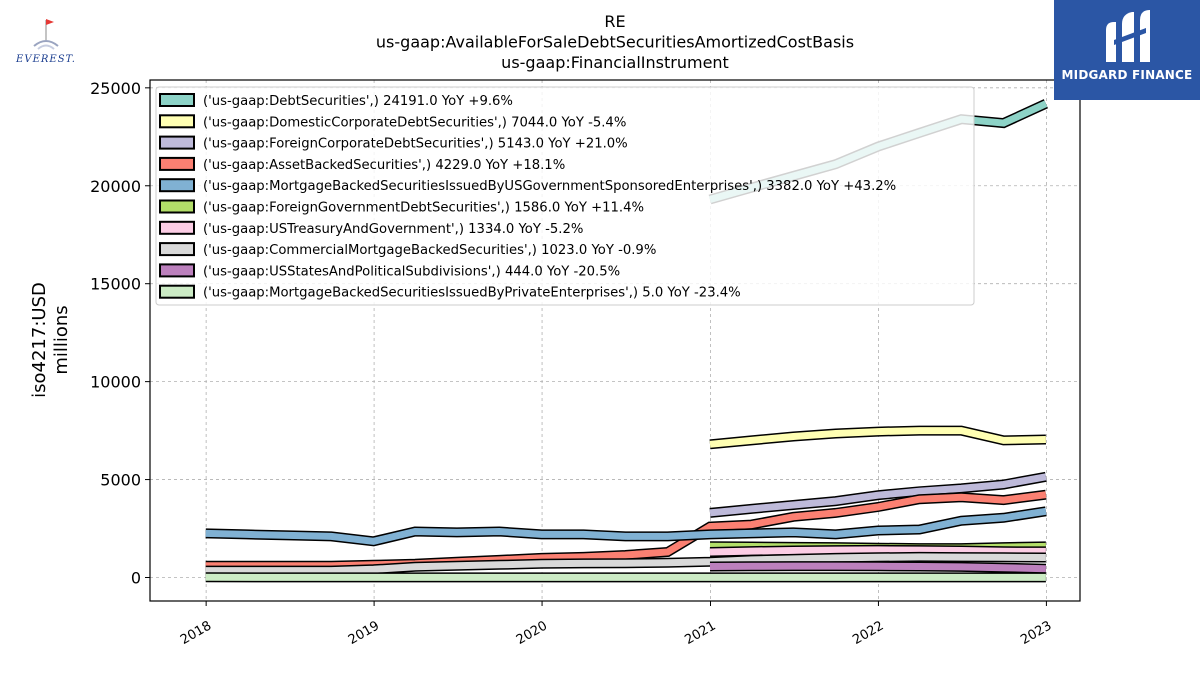 Image resolution: width=1200 pixels, height=675 pixels. Describe the element at coordinates (700, 633) in the screenshot. I see `x-tick-label: 2021` at that location.